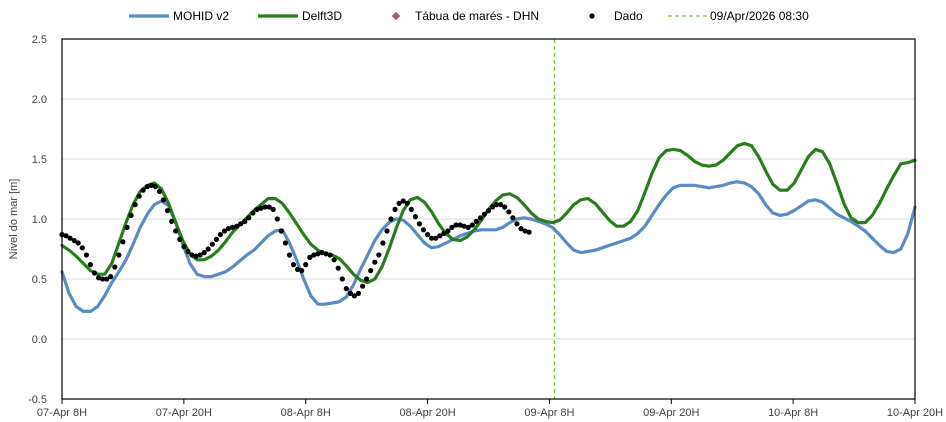 The width and height of the screenshot is (946, 422). I want to click on y-tick-label: 0.5, so click(39, 280).